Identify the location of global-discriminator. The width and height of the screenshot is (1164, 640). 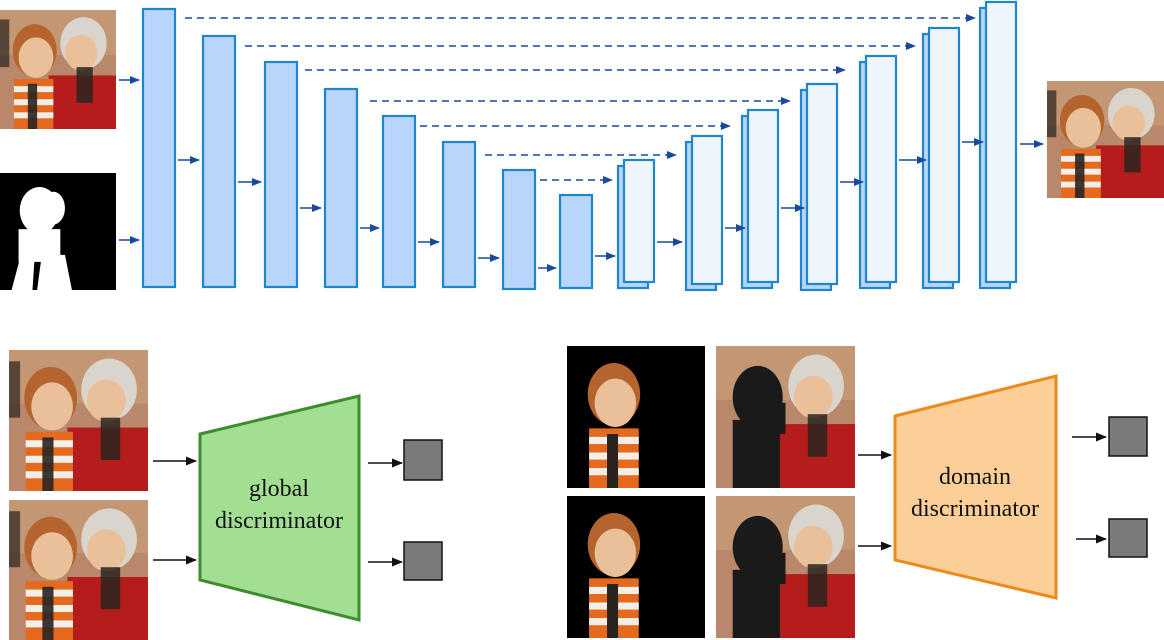
(279, 508).